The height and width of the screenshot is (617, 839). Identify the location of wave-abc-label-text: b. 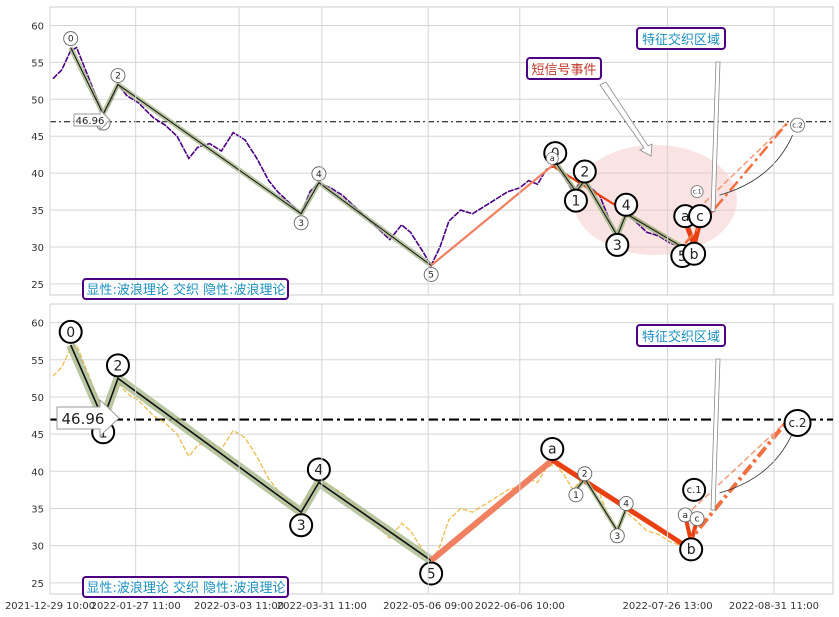
(694, 255).